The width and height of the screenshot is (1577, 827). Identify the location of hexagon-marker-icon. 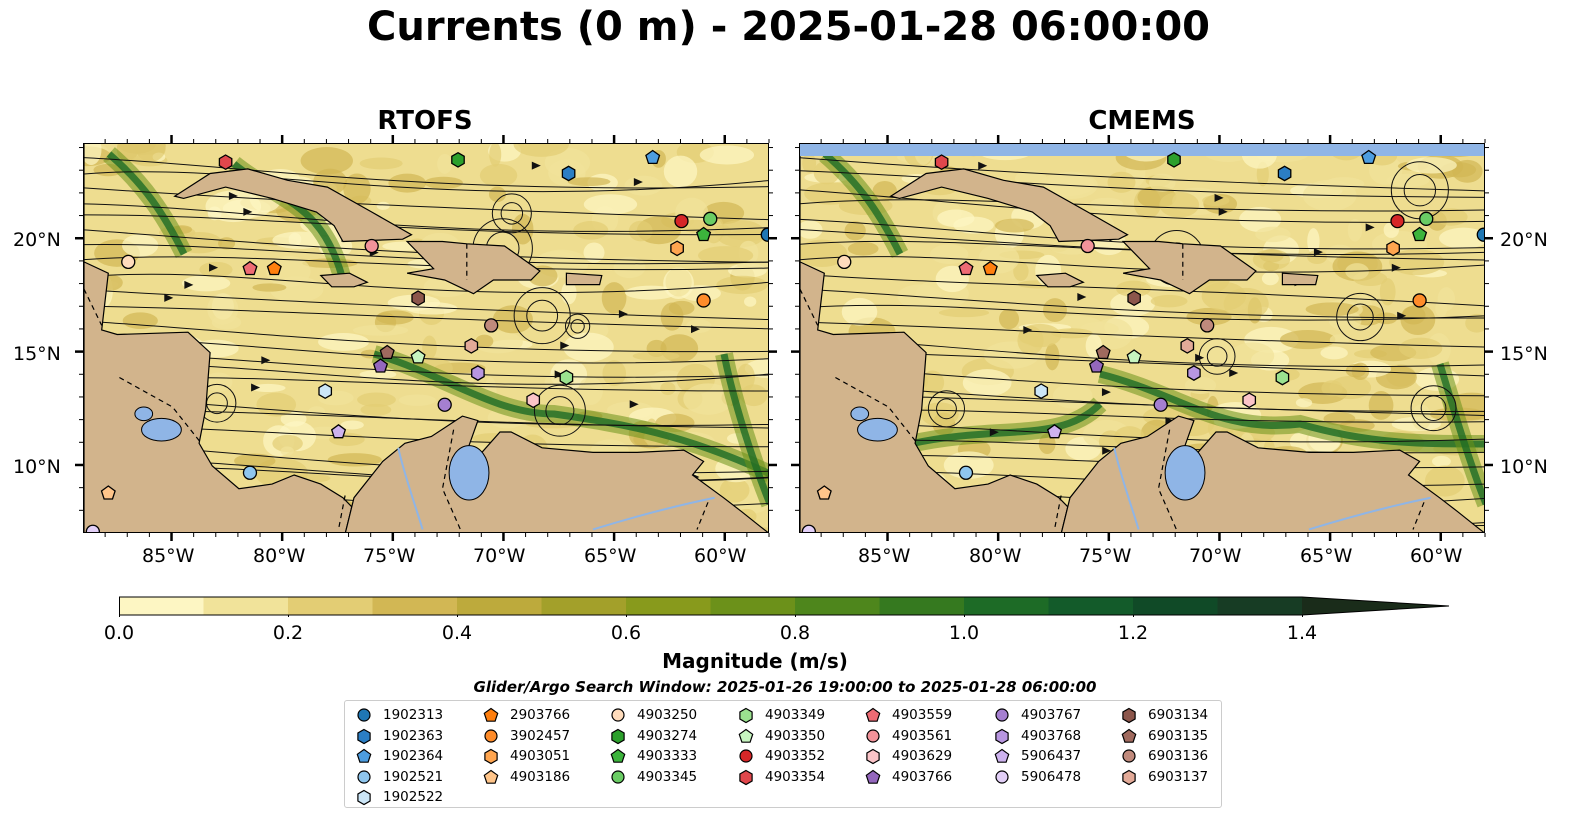
(1129, 777).